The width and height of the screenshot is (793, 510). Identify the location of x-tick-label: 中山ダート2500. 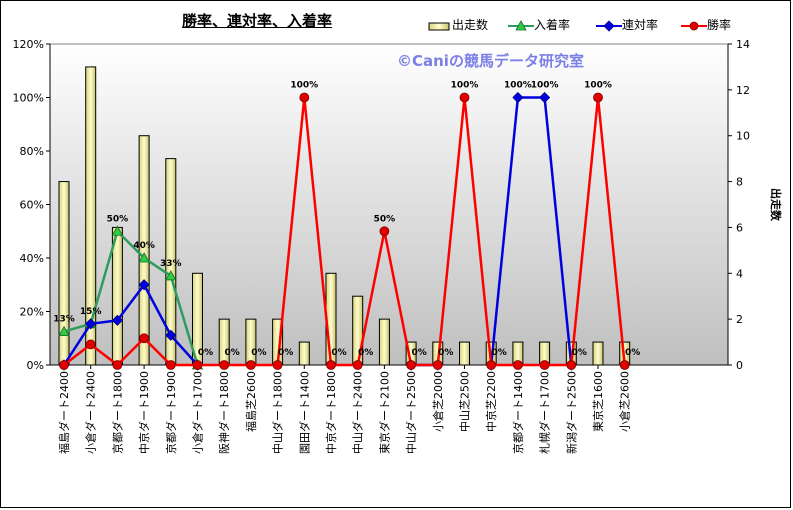
(411, 412).